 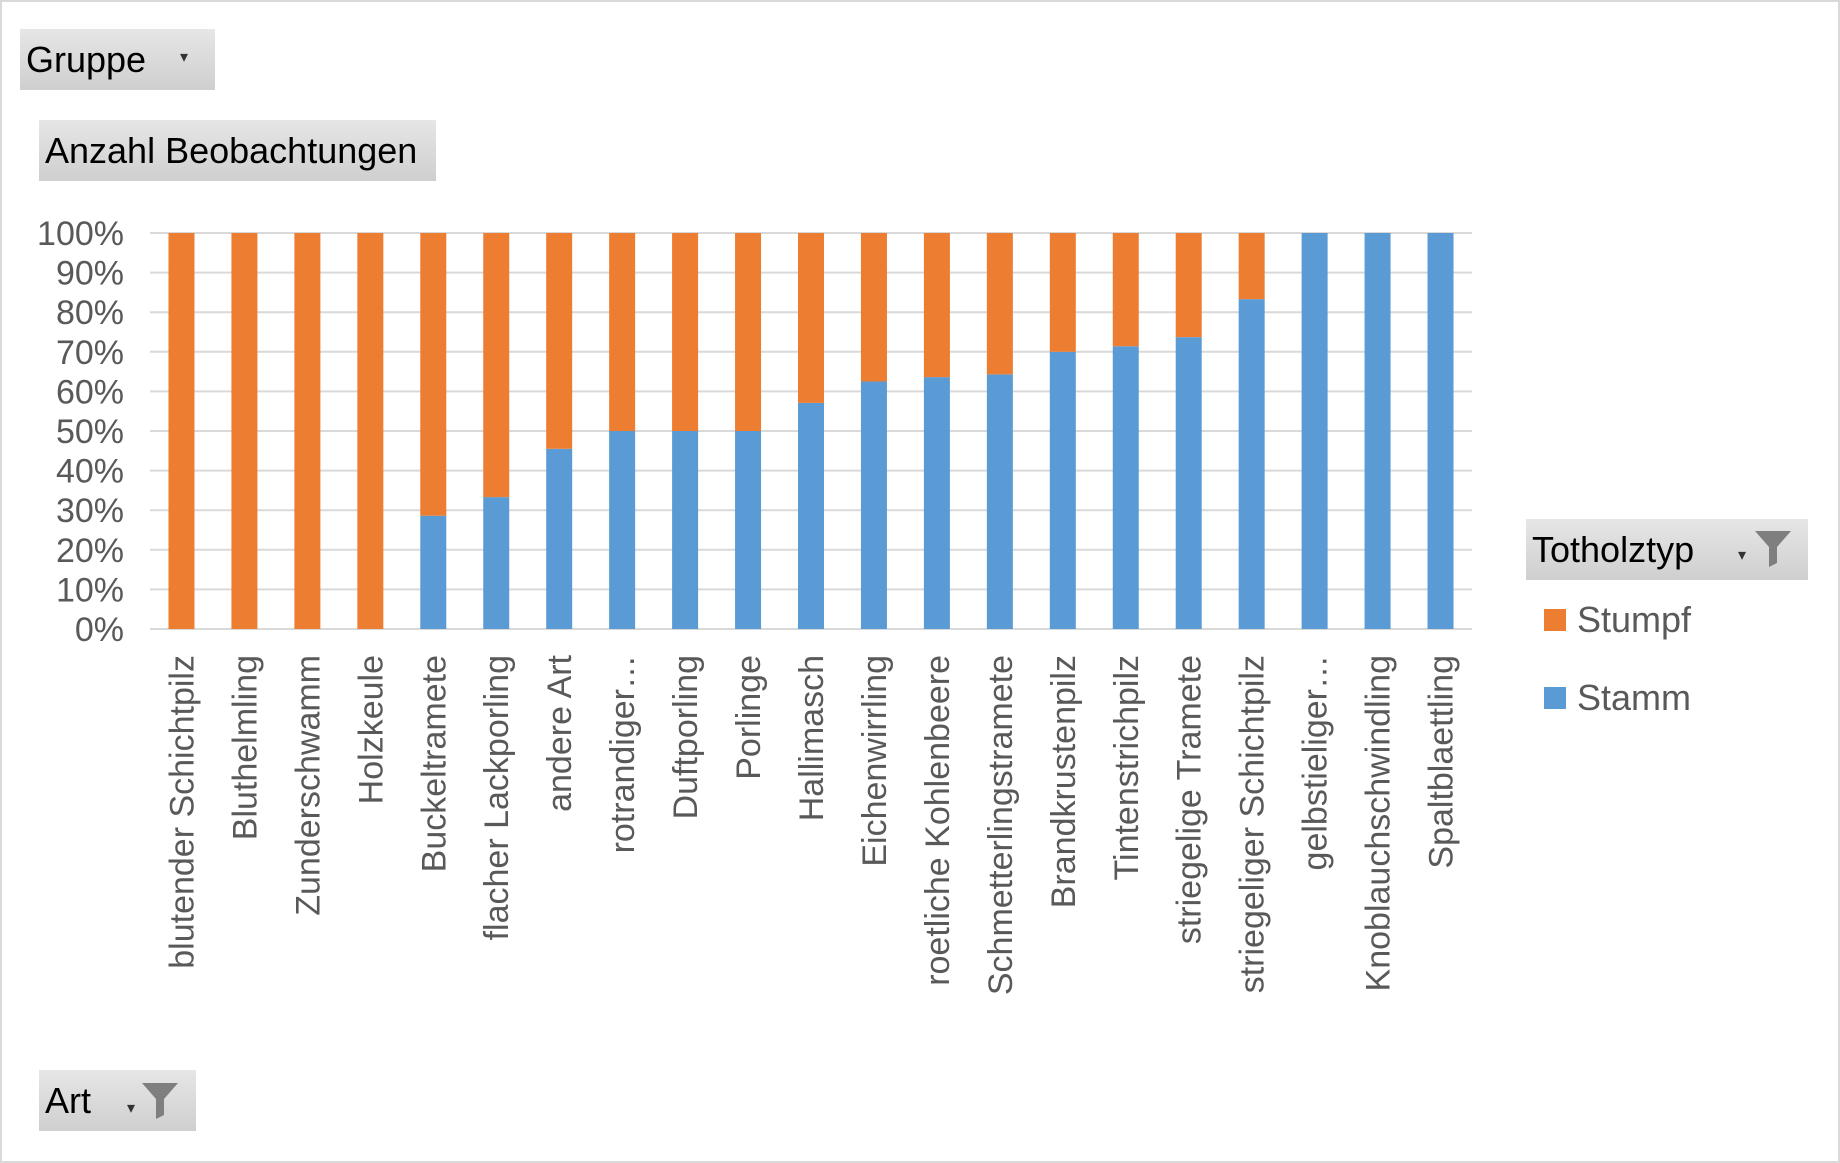 I want to click on gruppe-filter-label: Gruppe, so click(x=86, y=59).